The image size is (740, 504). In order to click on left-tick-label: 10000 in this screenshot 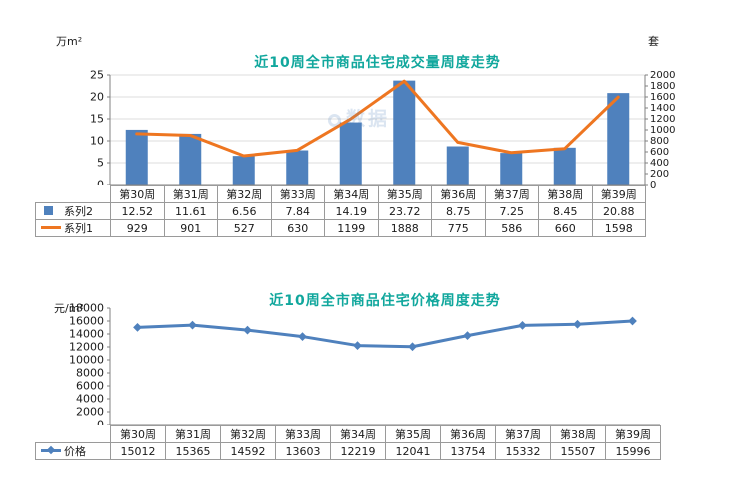, I will do `click(86, 360)`.